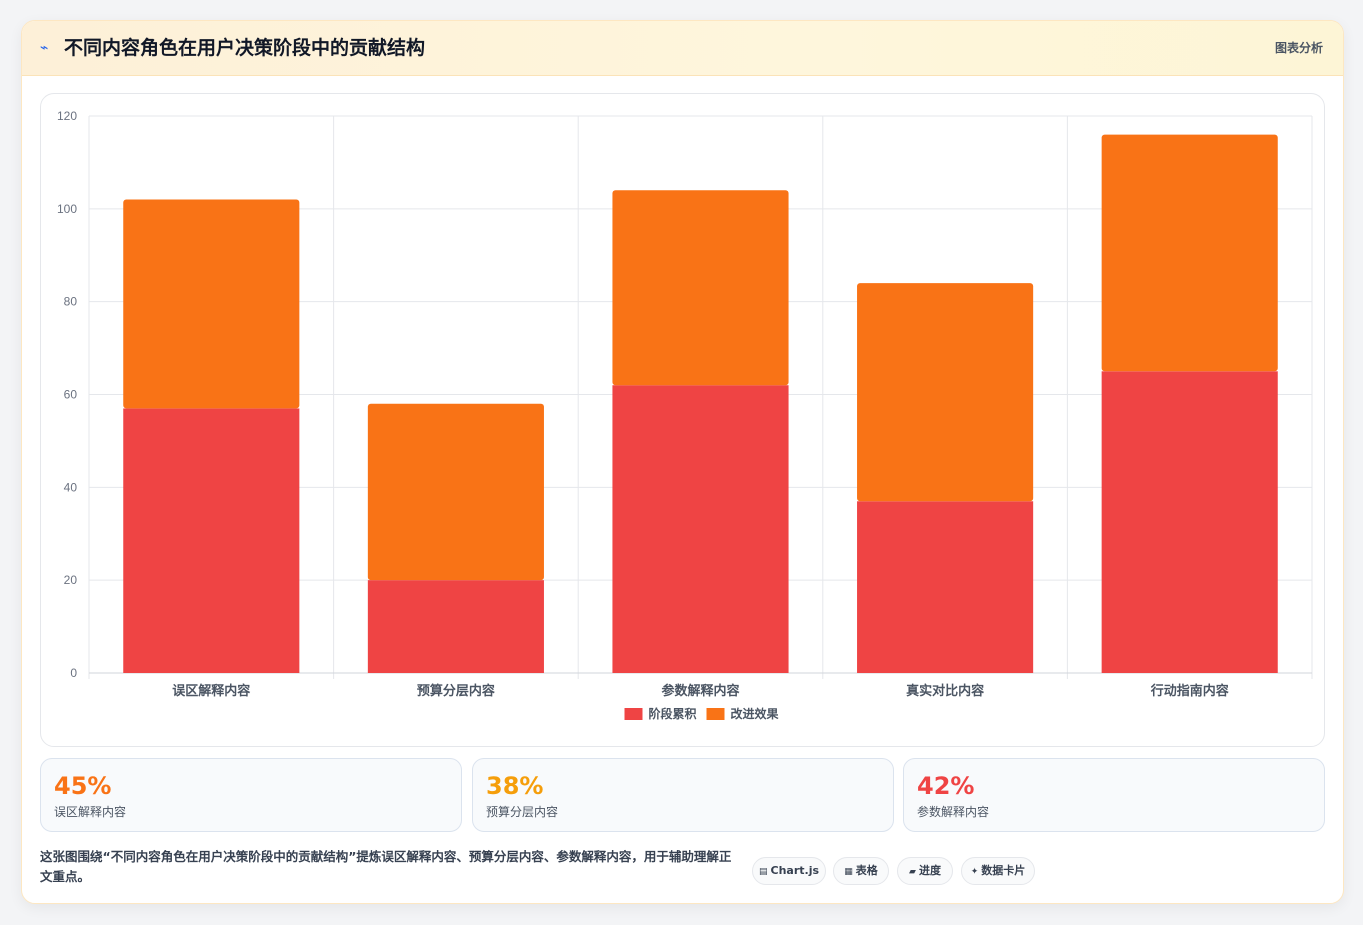  I want to click on kpi-label: 参数解释内容, so click(953, 812).